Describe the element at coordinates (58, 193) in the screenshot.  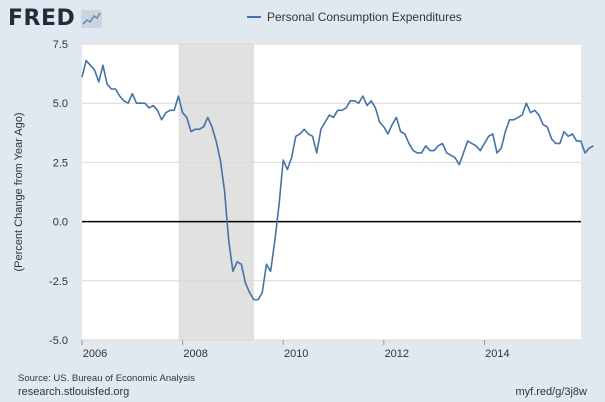
I see `y-axis-ticks: -5.0 -2.5 0.0 2.5 5.0 7.5` at that location.